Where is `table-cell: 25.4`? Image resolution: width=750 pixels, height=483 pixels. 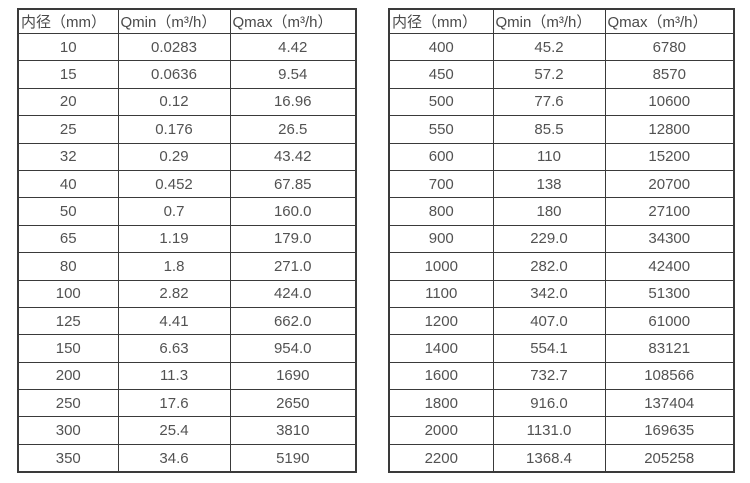 table-cell: 25.4 is located at coordinates (174, 430).